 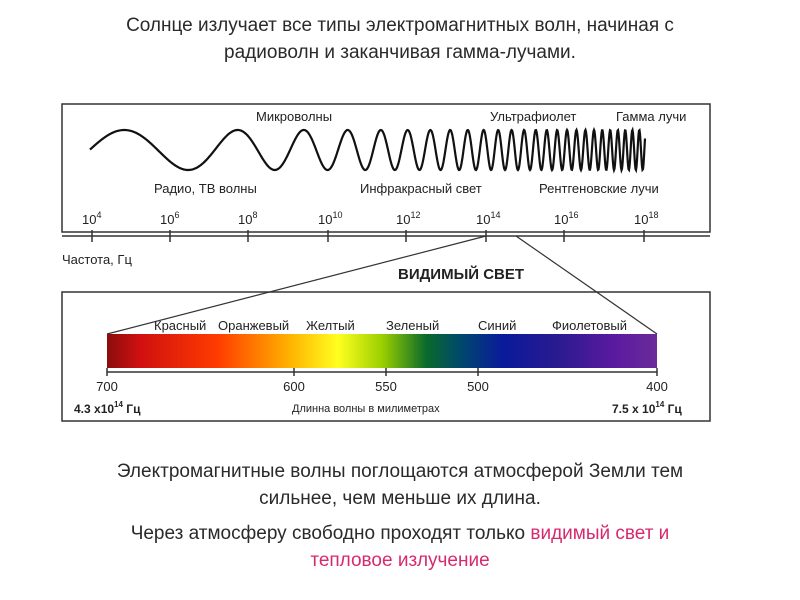 What do you see at coordinates (600, 533) in the screenshot?
I see `highlight-visible-light: видимый свет и` at bounding box center [600, 533].